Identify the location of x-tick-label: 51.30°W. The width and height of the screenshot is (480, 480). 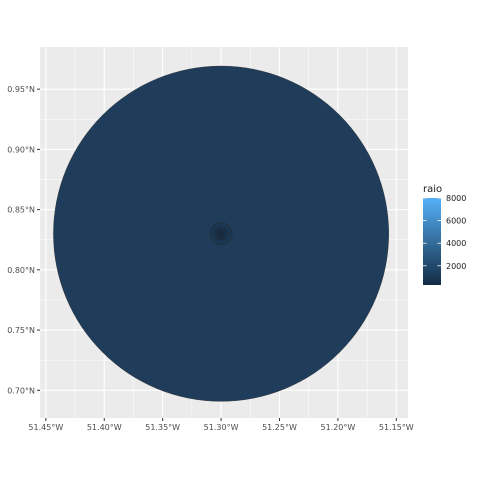
(221, 427).